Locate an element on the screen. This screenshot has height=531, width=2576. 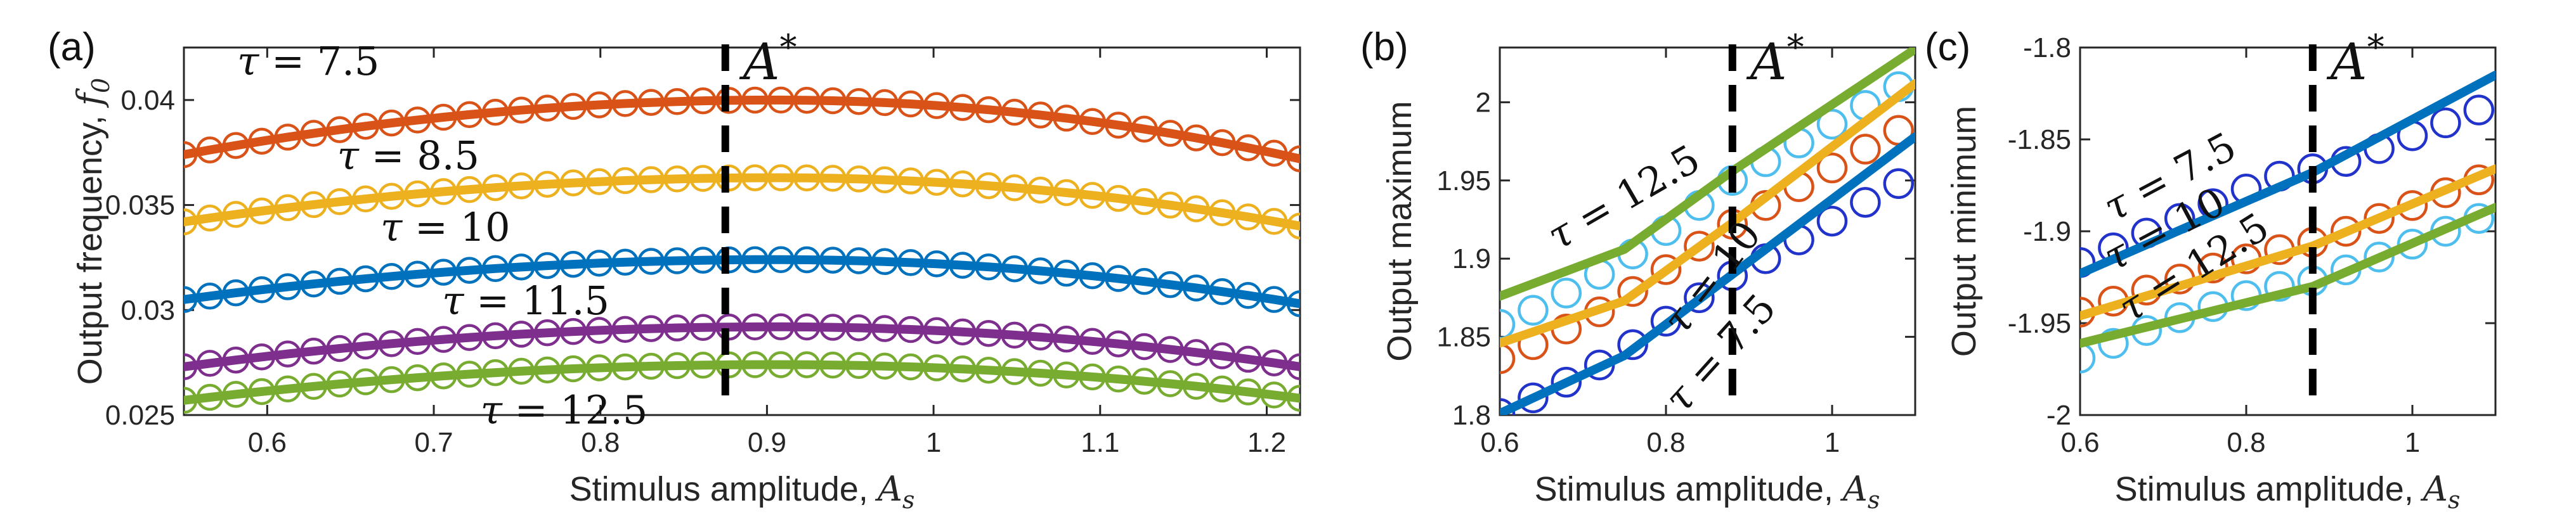
panel-label: (c) is located at coordinates (1947, 47).